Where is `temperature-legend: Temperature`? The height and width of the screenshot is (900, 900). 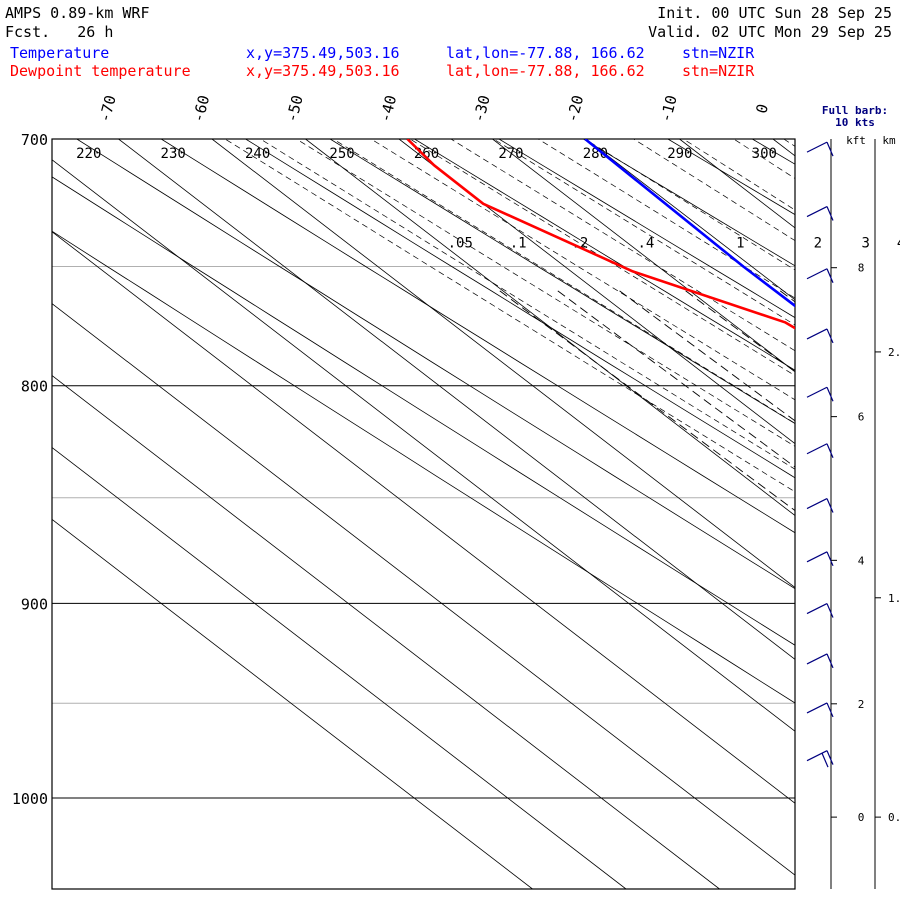
temperature-legend: Temperature is located at coordinates (60, 53).